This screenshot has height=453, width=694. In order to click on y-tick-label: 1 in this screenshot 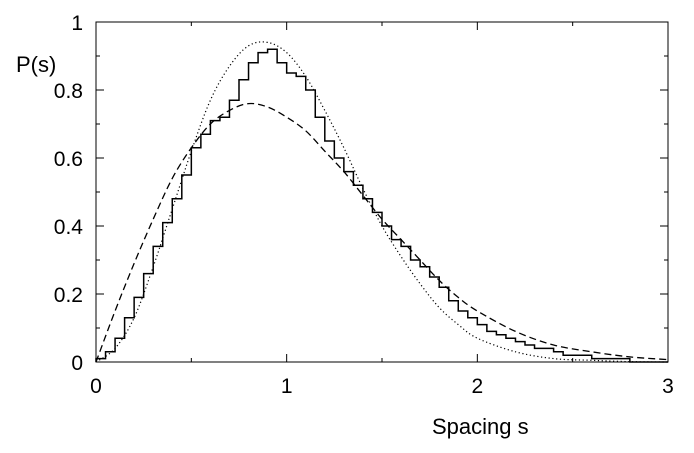, I will do `click(77, 23)`.